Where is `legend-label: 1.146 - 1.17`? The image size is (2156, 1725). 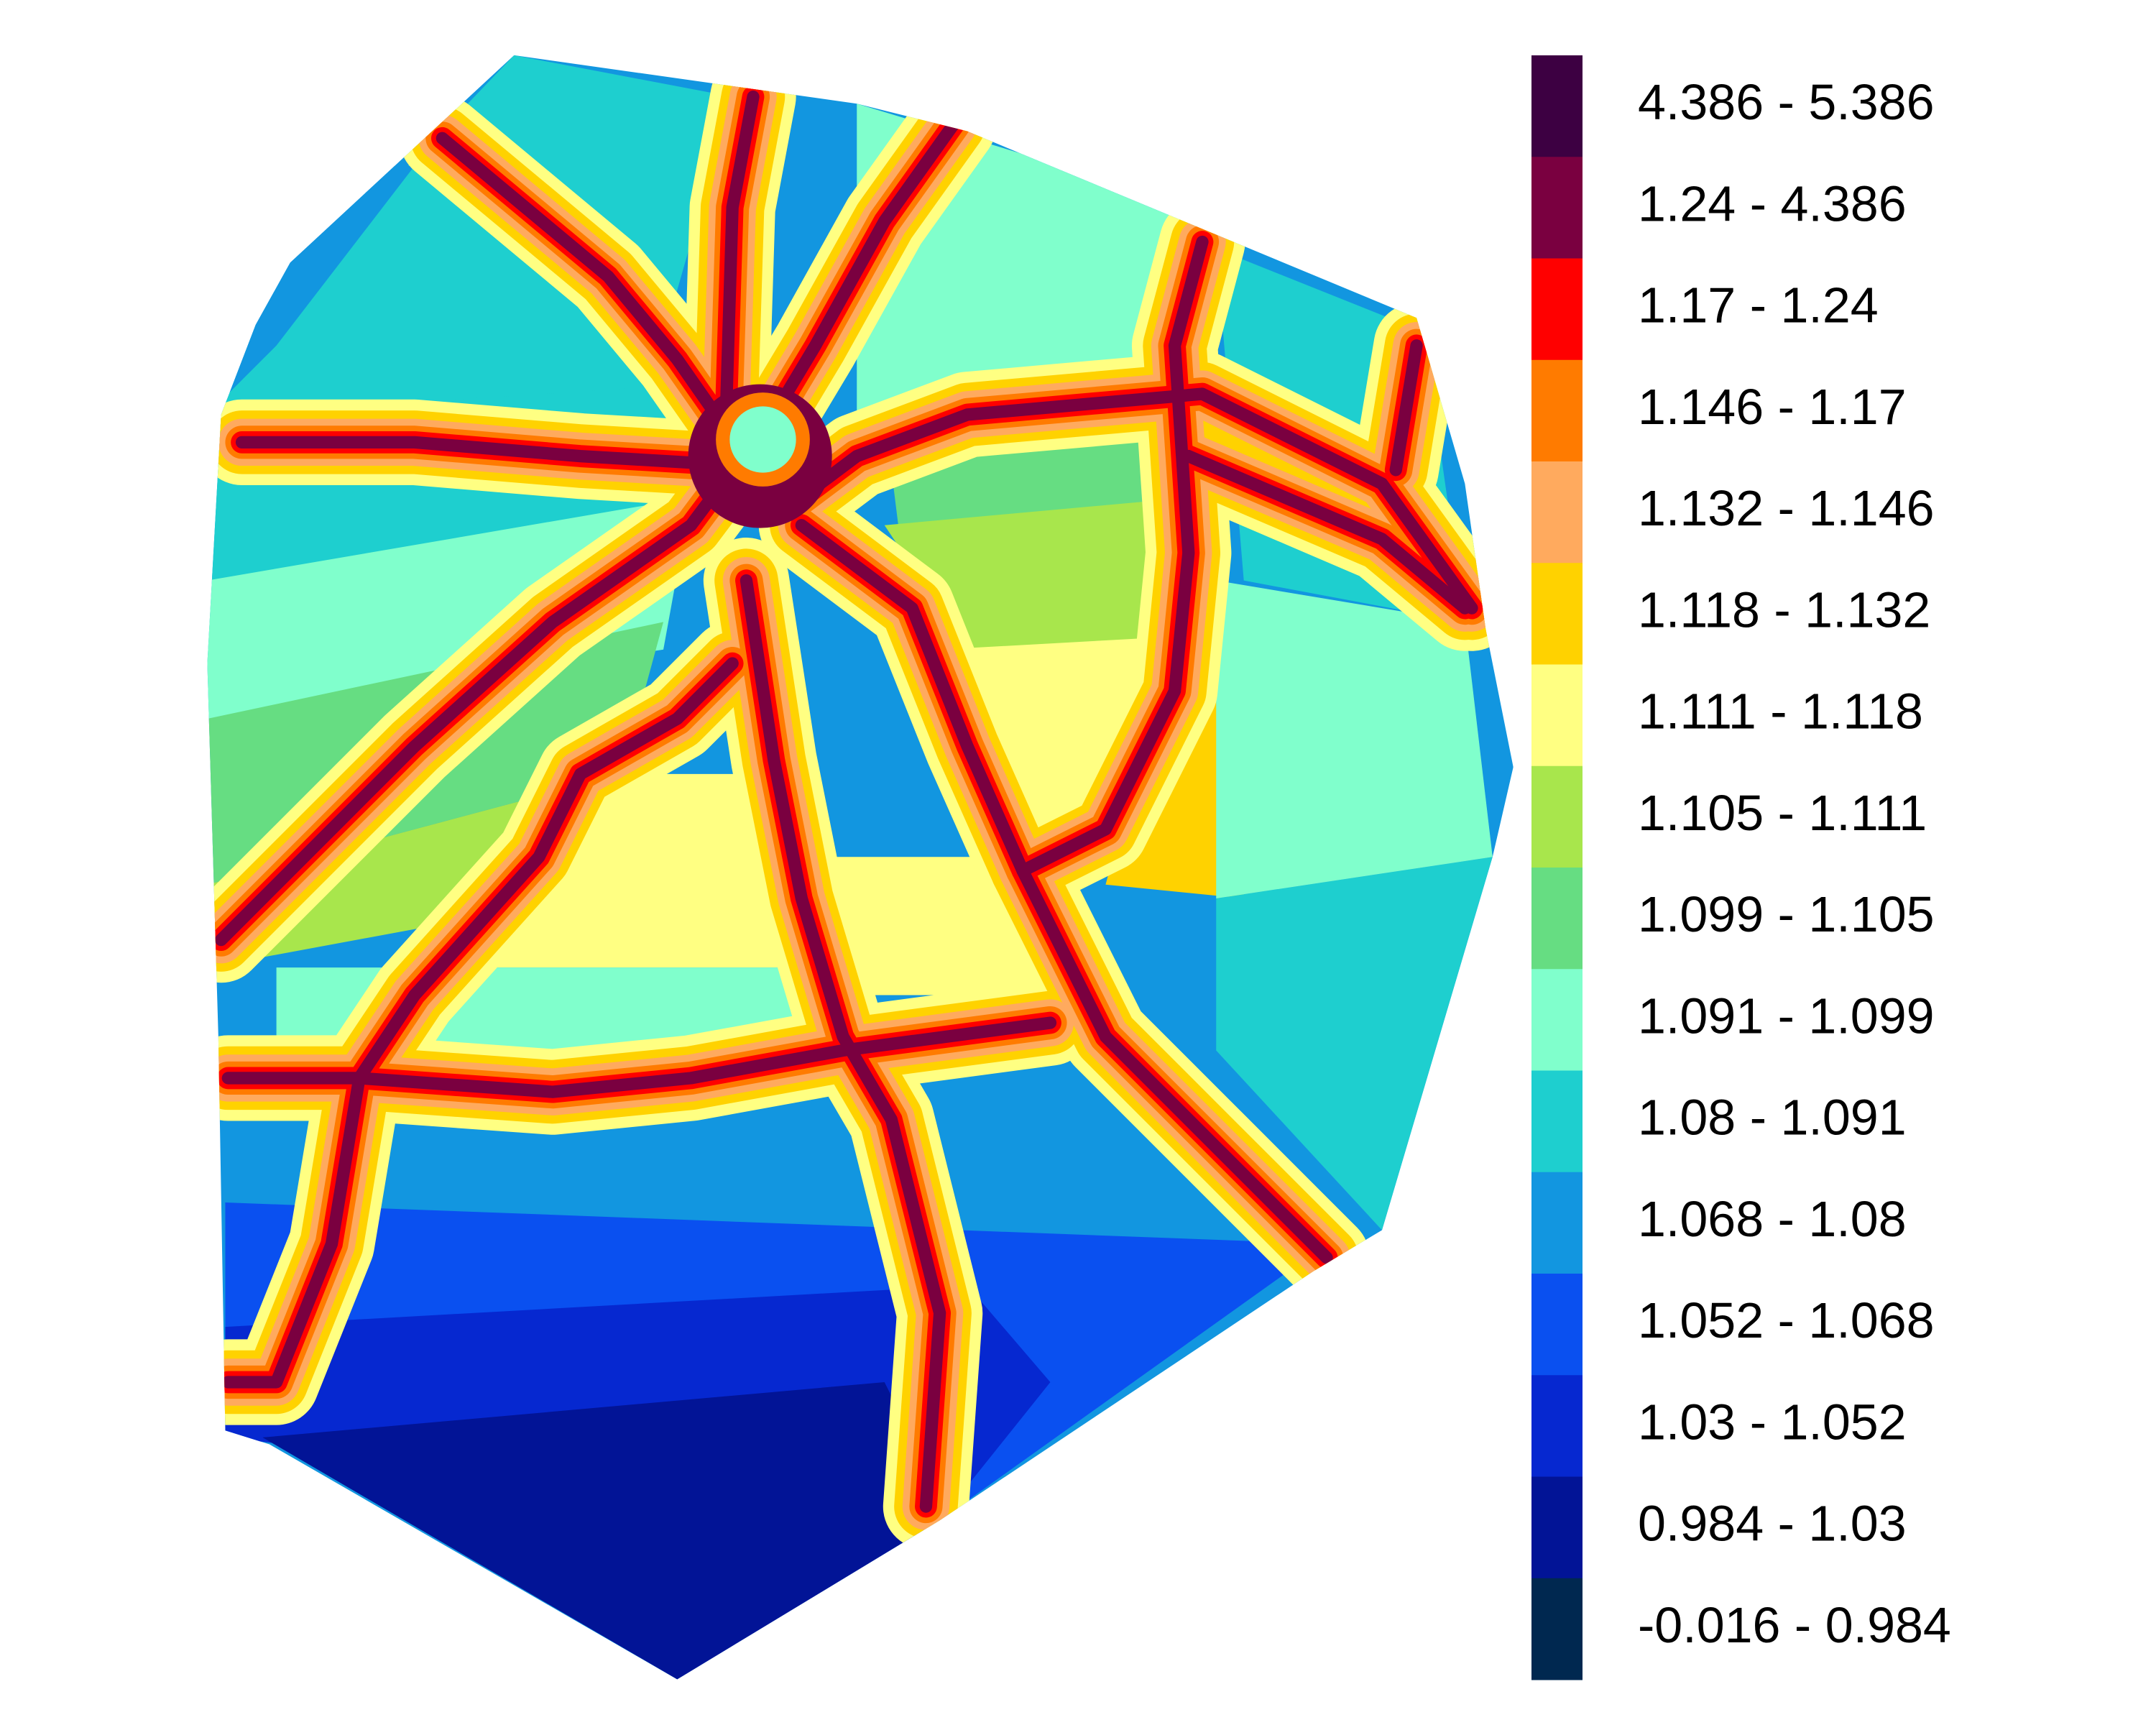
legend-label: 1.146 - 1.17 is located at coordinates (1772, 407).